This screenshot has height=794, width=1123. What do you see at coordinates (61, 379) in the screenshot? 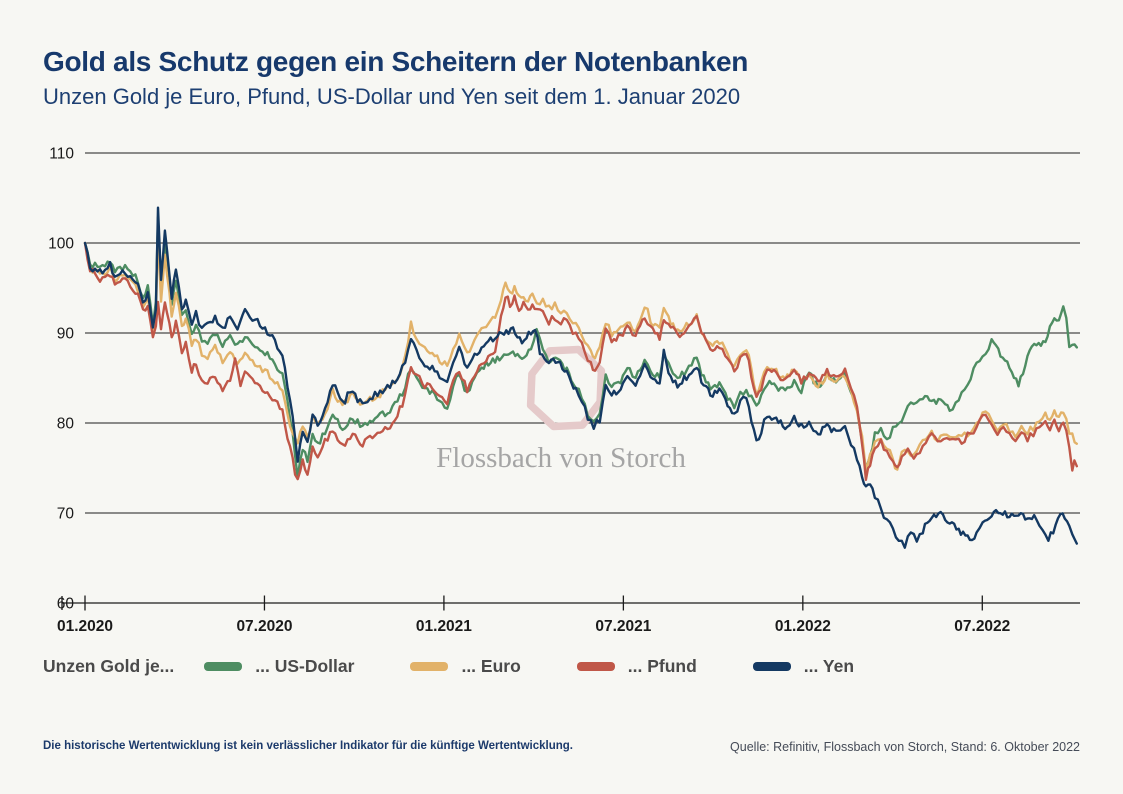
I see `y-axis-labels: 60 70 80 90 100 110` at bounding box center [61, 379].